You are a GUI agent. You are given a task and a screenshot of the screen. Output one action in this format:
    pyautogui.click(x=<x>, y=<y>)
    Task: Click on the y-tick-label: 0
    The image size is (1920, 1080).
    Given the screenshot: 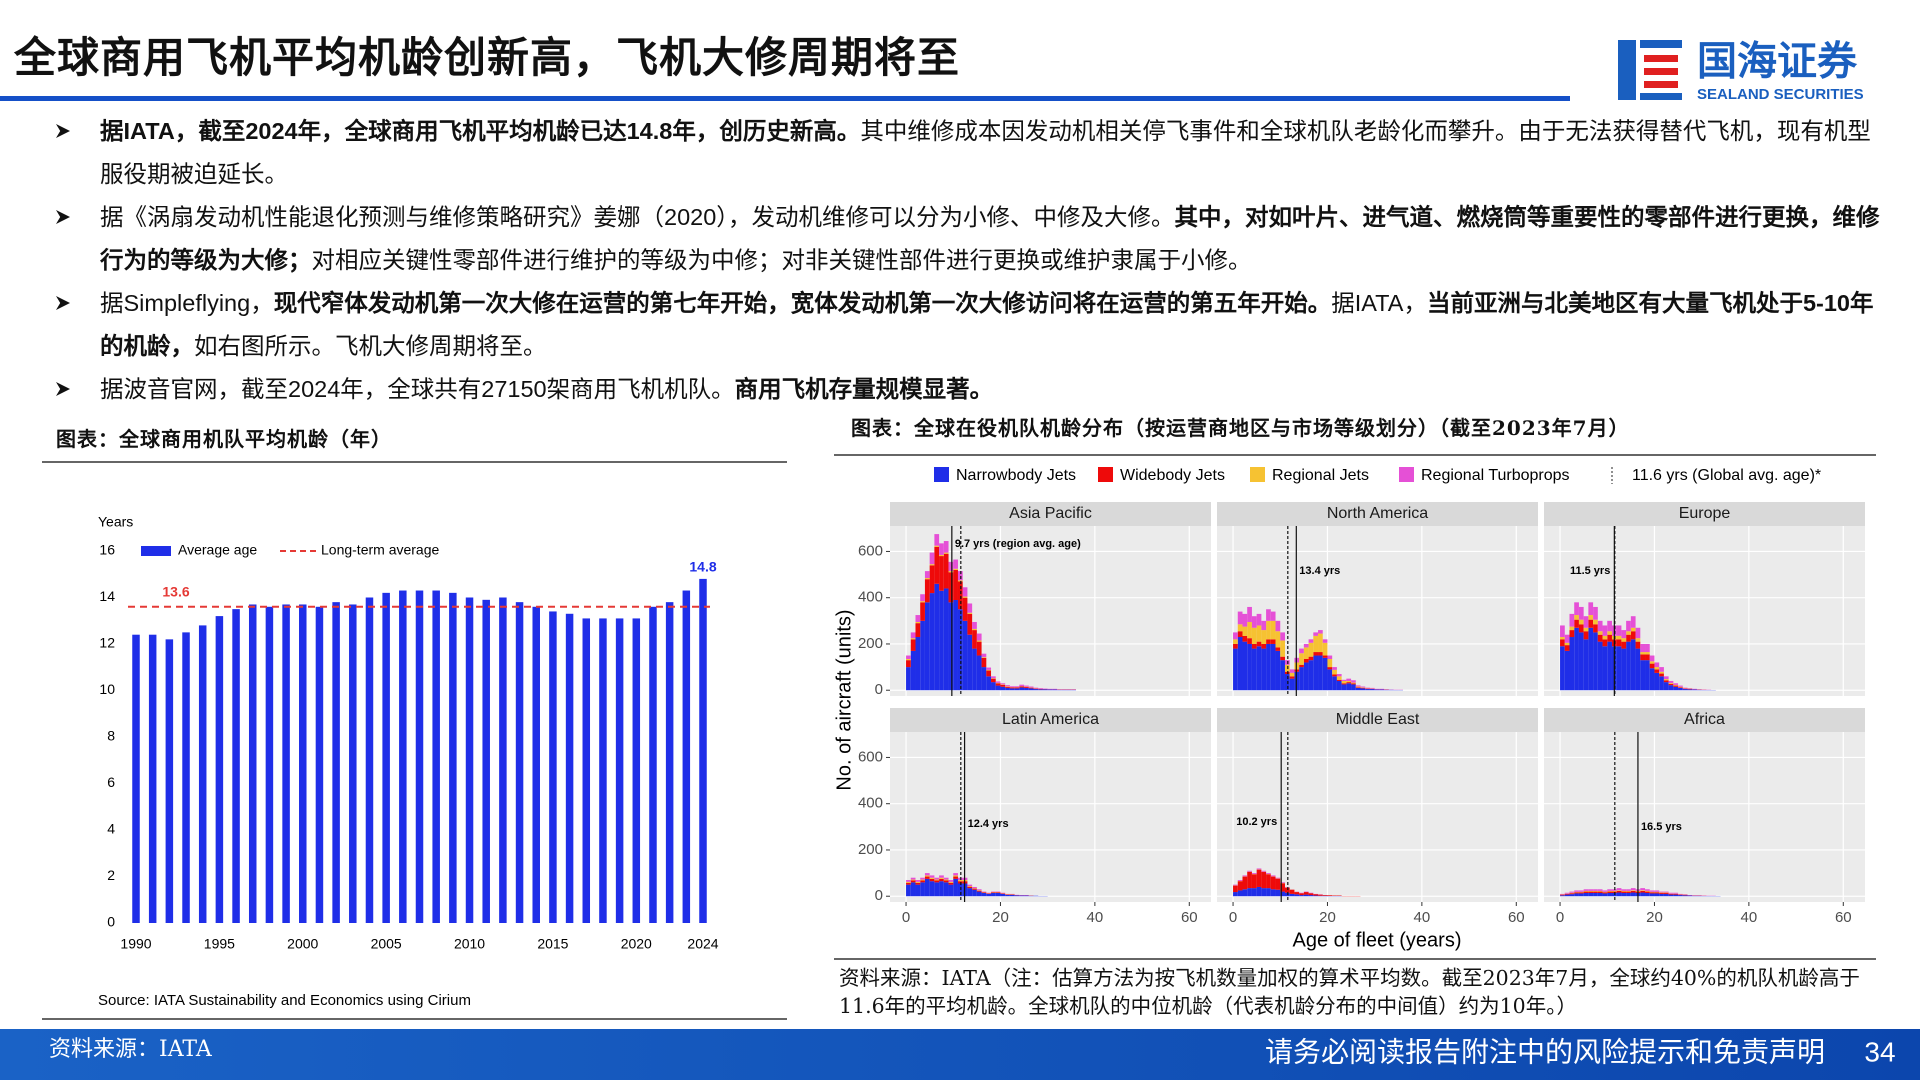 What is the action you would take?
    pyautogui.click(x=879, y=895)
    